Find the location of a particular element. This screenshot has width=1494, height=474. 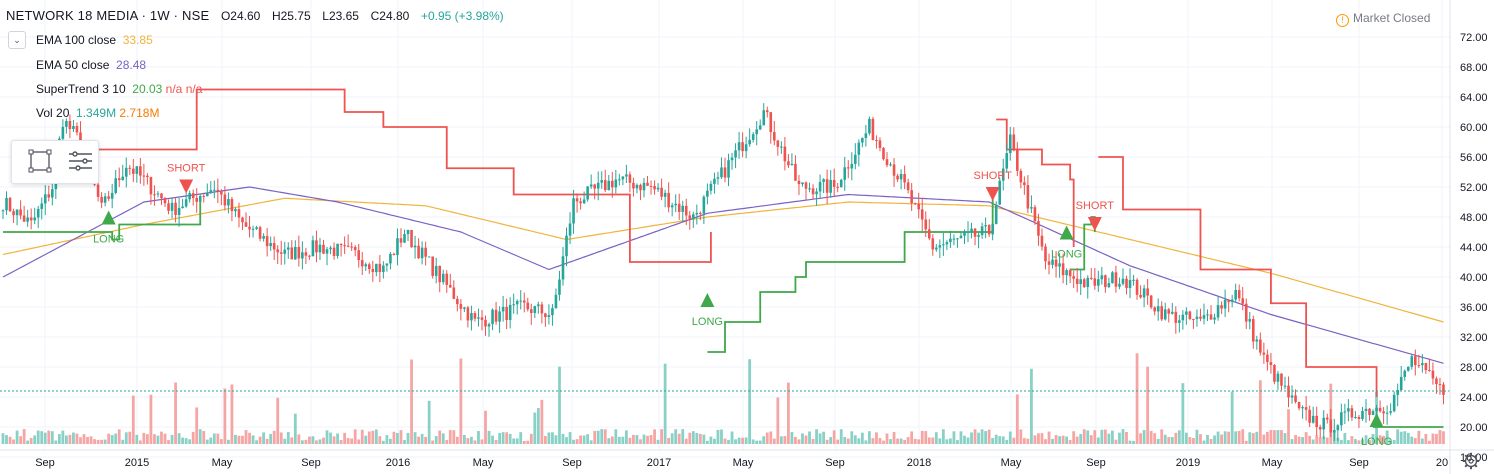

legend-supertrend: SuperTrend 3 10 20.03 n/a n/a is located at coordinates (119, 89).